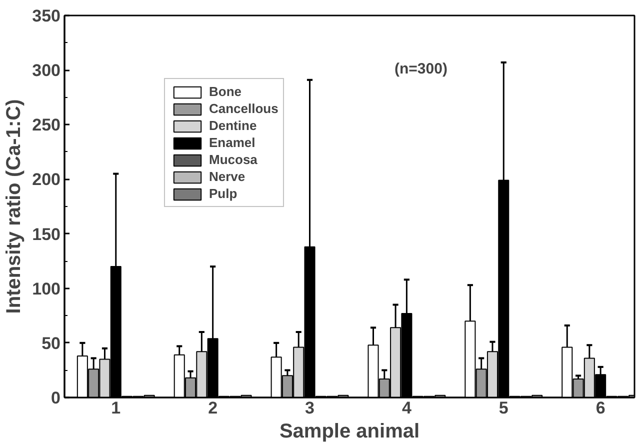 The width and height of the screenshot is (639, 445). I want to click on legend-label: Dentine, so click(233, 125).